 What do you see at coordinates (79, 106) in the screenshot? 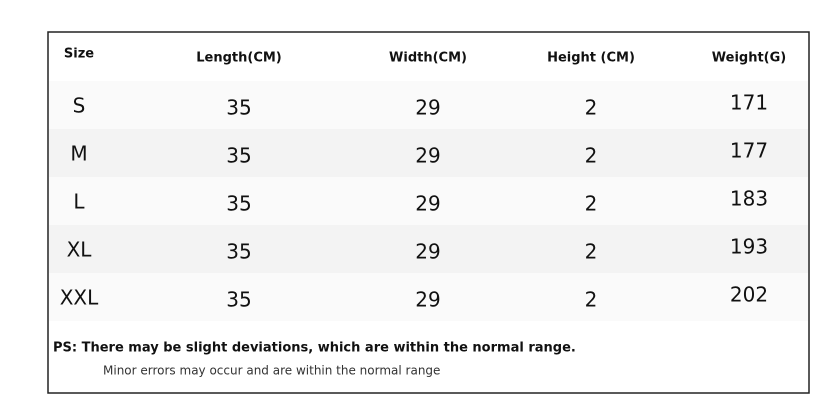
I see `table-cell: S` at bounding box center [79, 106].